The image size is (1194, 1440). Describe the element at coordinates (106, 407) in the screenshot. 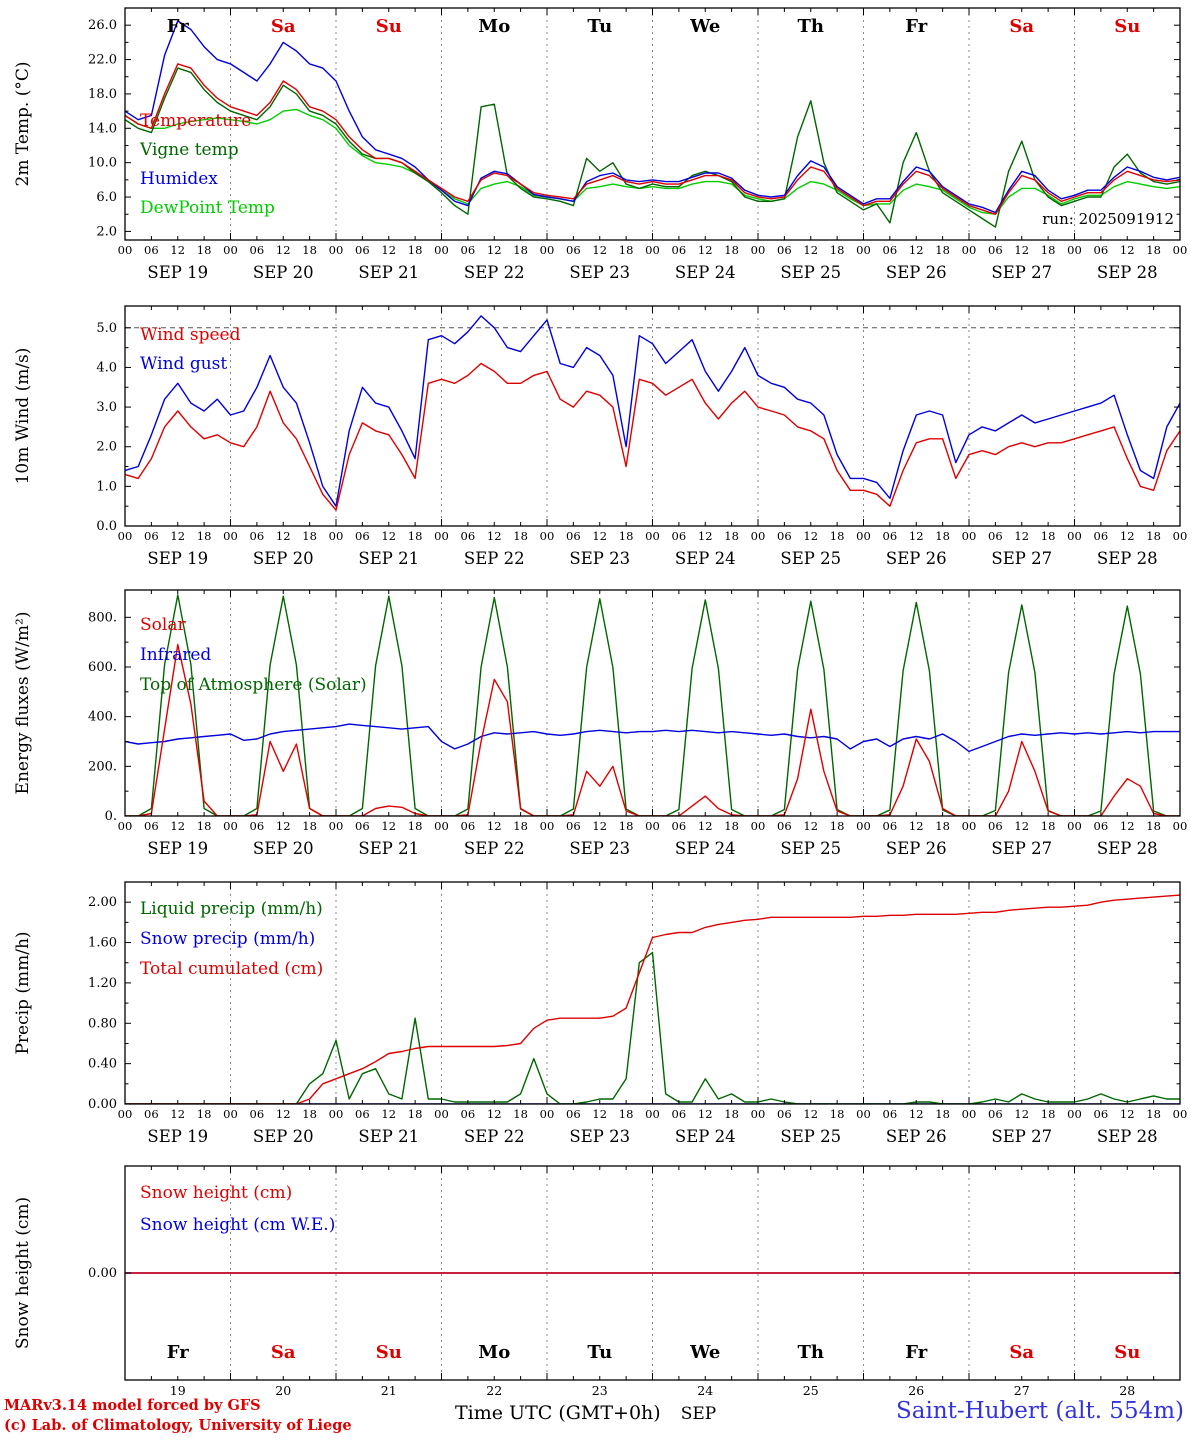

I see `svg-text: 3.0` at that location.